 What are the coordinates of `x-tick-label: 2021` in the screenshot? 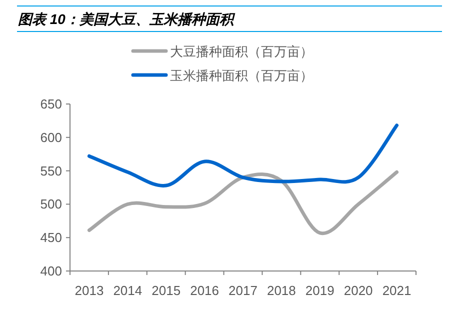 It's located at (397, 290).